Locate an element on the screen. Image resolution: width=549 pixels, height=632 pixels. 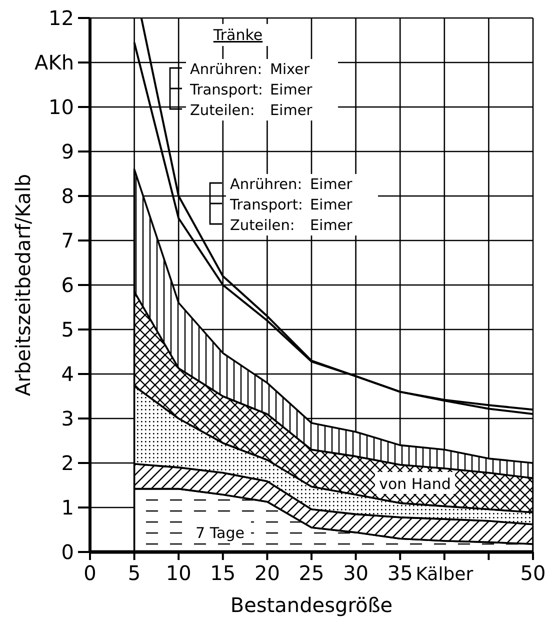
annotation: Anrühren: Eimer is located at coordinates (291, 185).